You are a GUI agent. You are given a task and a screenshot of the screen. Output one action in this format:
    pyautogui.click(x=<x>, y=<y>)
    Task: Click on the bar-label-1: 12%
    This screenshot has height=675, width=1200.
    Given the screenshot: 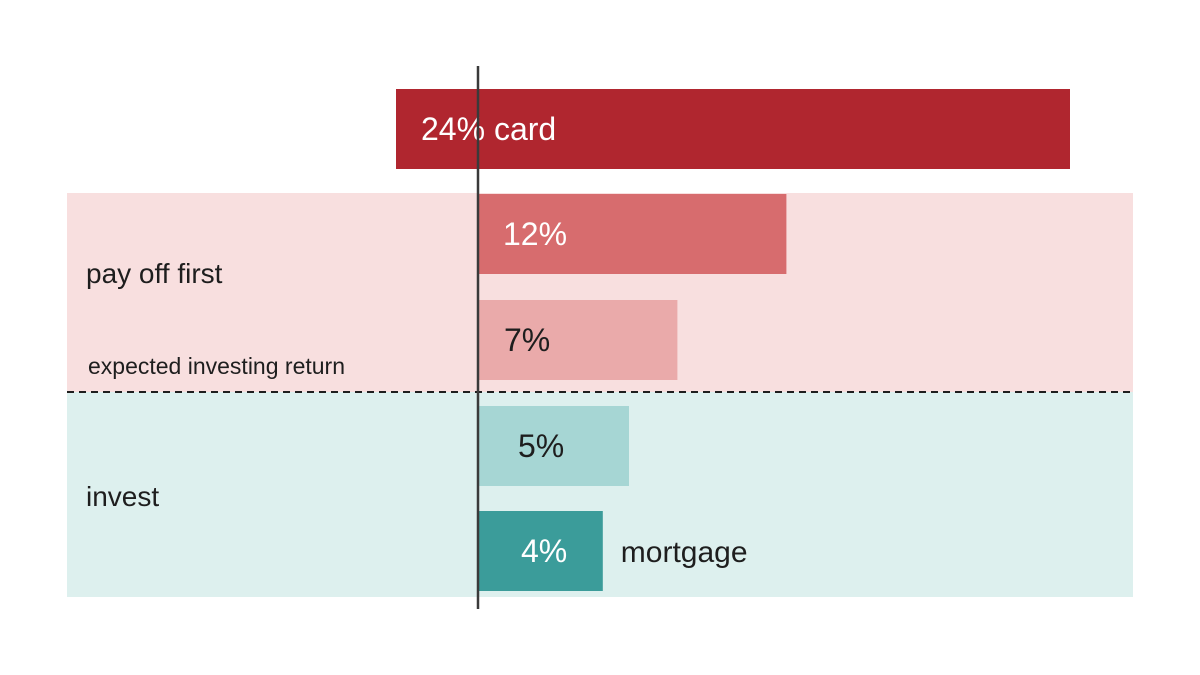 What is the action you would take?
    pyautogui.click(x=535, y=234)
    